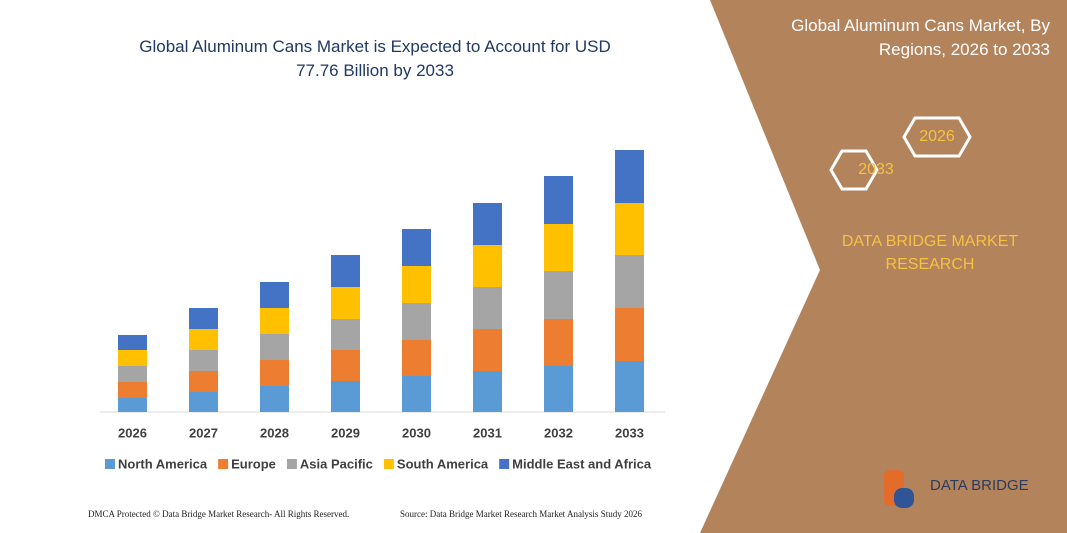 This screenshot has width=1067, height=533. I want to click on hex-label: 2026, so click(937, 136).